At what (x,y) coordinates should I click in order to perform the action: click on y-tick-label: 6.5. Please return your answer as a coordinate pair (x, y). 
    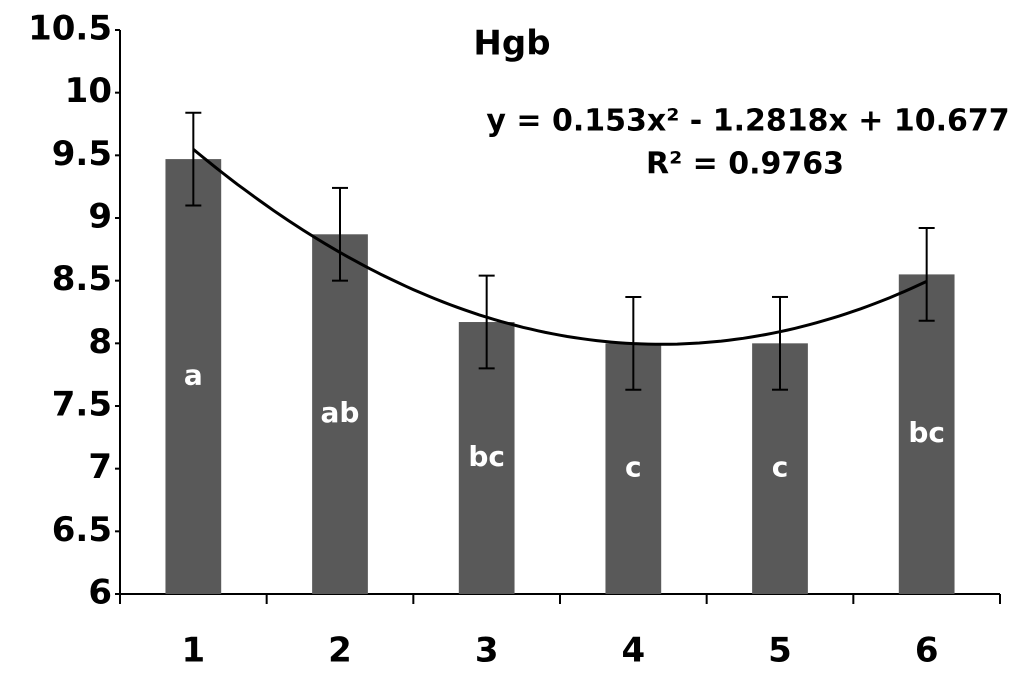
    Looking at the image, I should click on (82, 530).